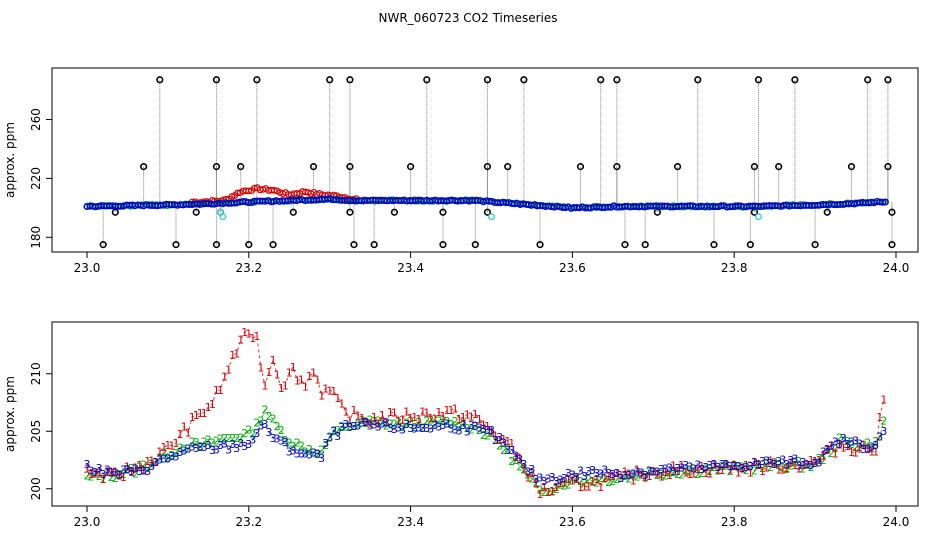  Describe the element at coordinates (572, 522) in the screenshot. I see `x-tick-label: 23.6` at that location.